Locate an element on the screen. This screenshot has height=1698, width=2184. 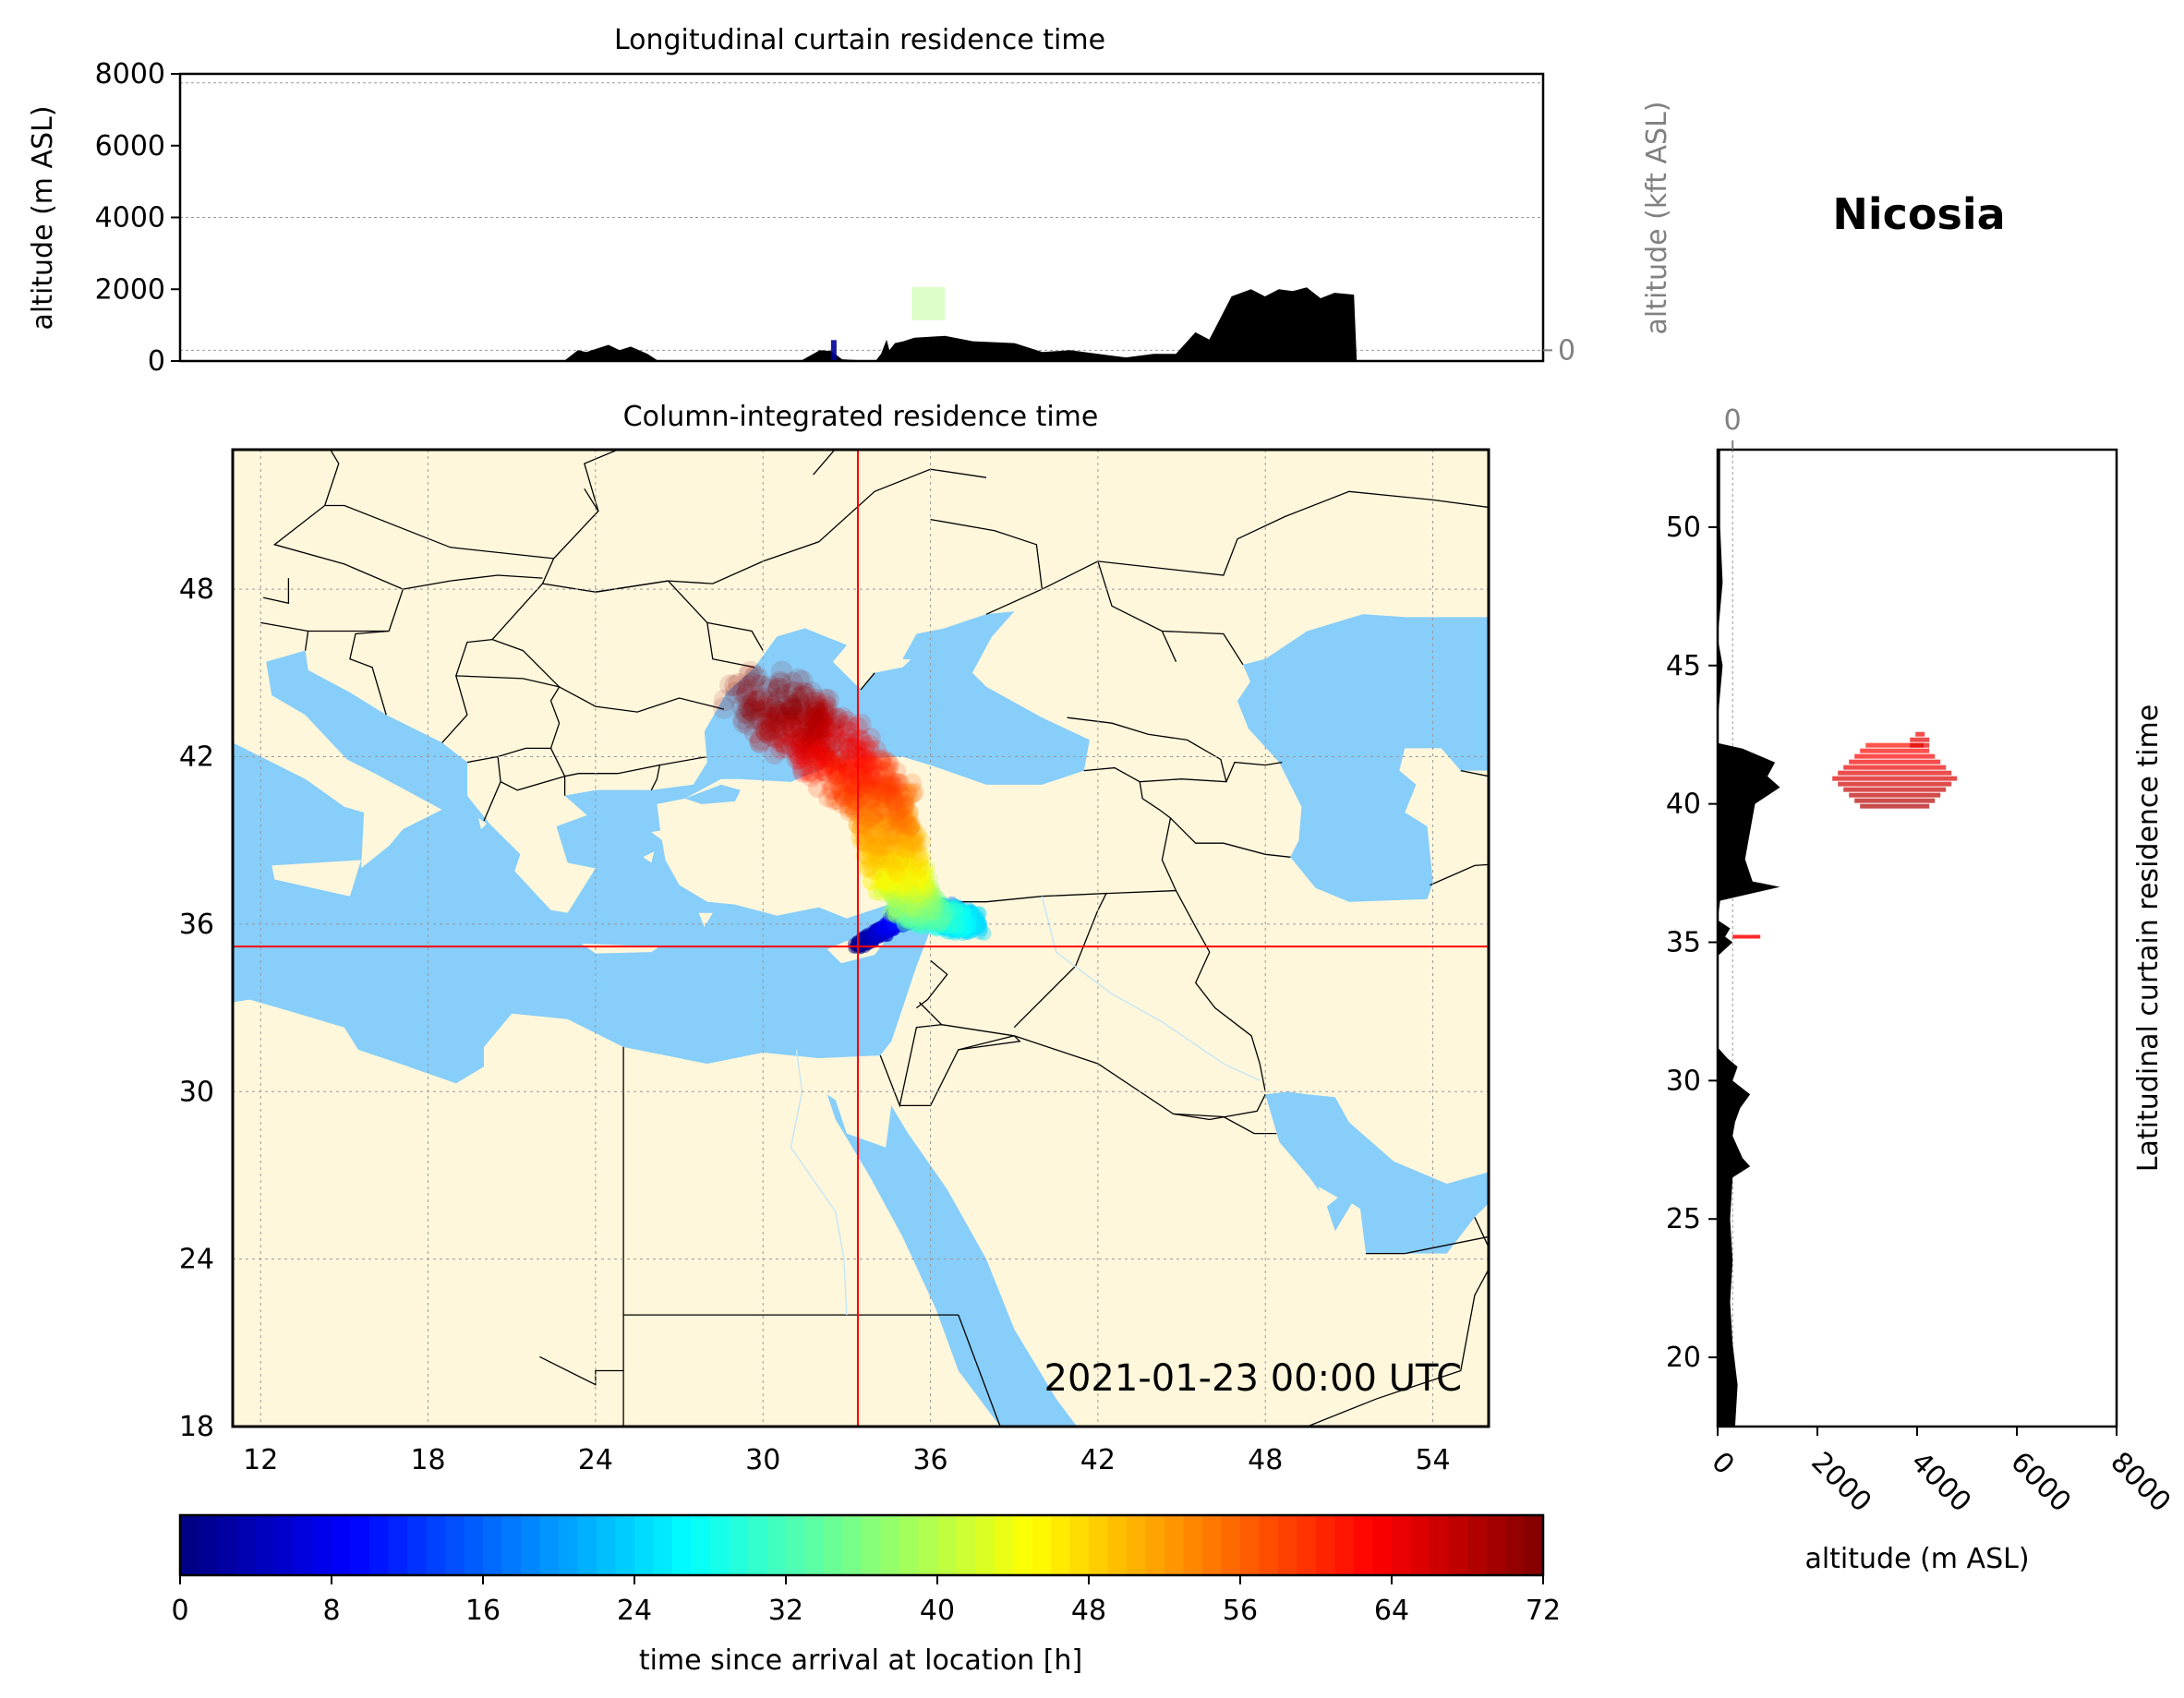
station-title: Nicosia is located at coordinates (1918, 214).